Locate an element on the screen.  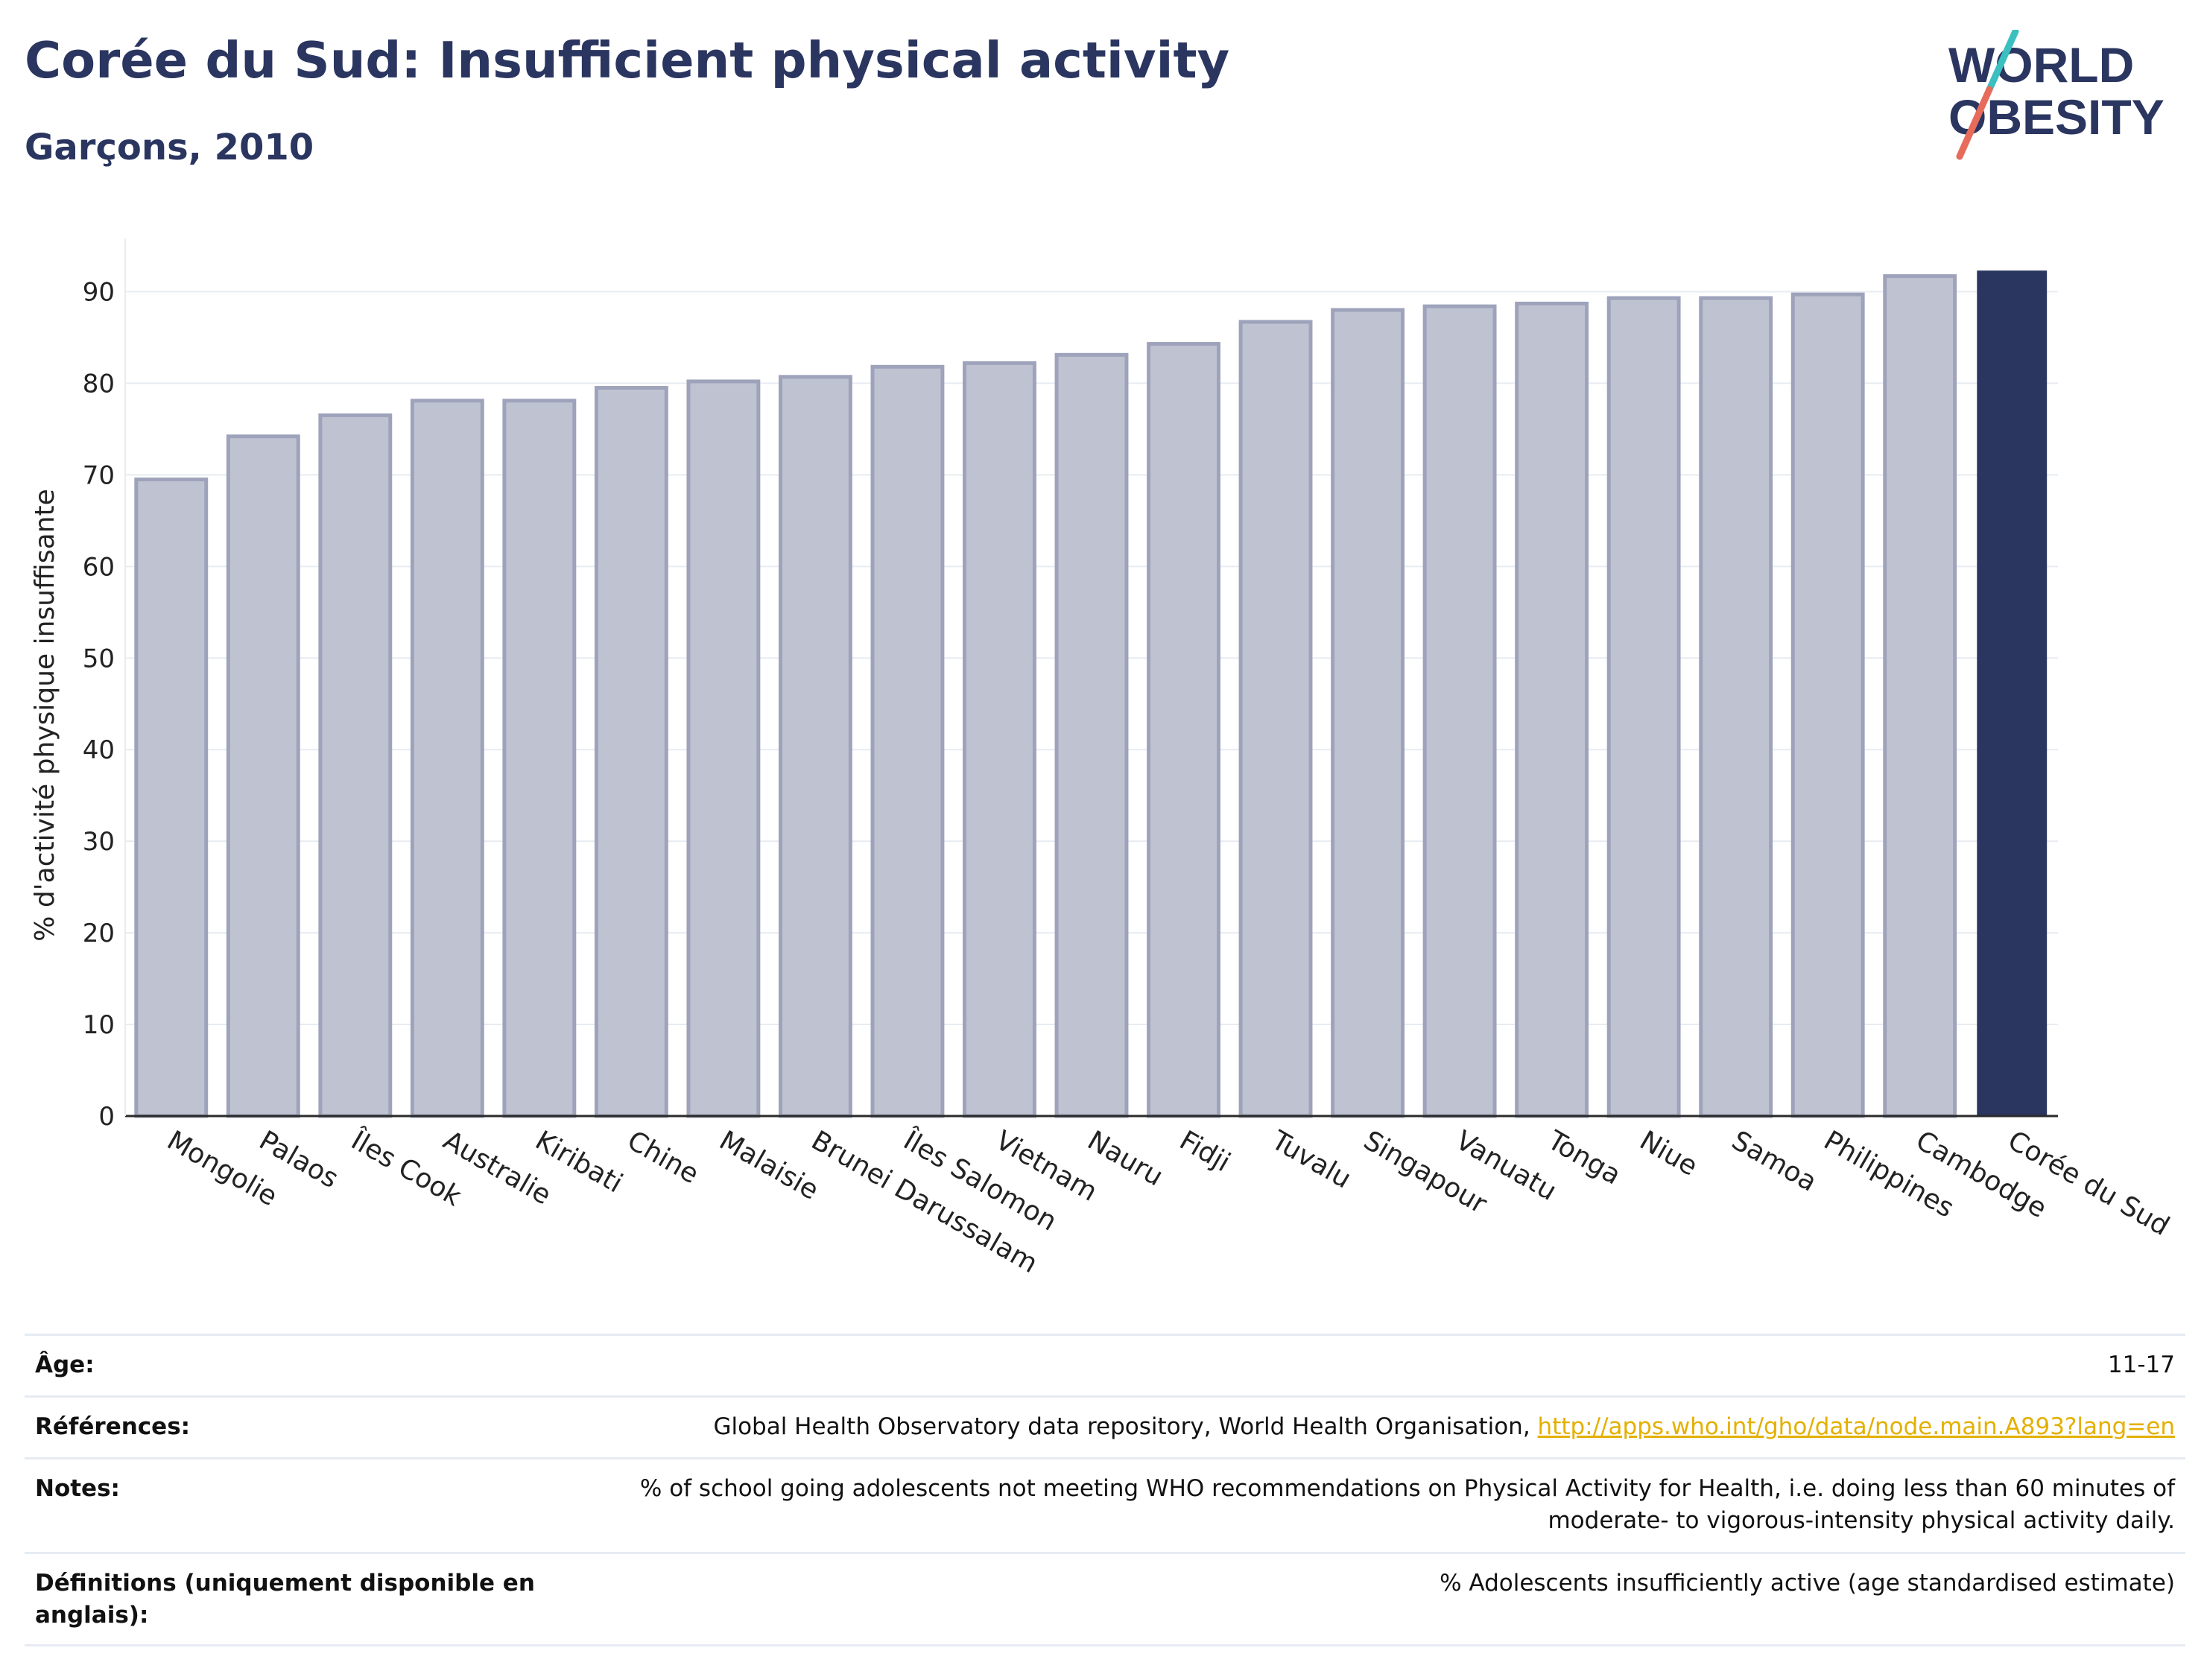
y-axis-label: % d'activité physique insuffisante is located at coordinates (45, 715).